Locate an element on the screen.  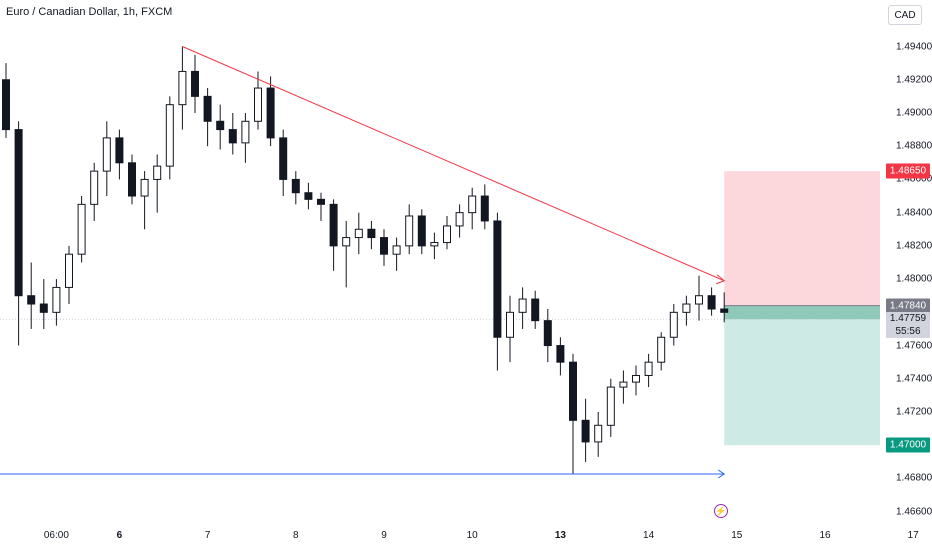
time-tick-label: 17 is located at coordinates (913, 535).